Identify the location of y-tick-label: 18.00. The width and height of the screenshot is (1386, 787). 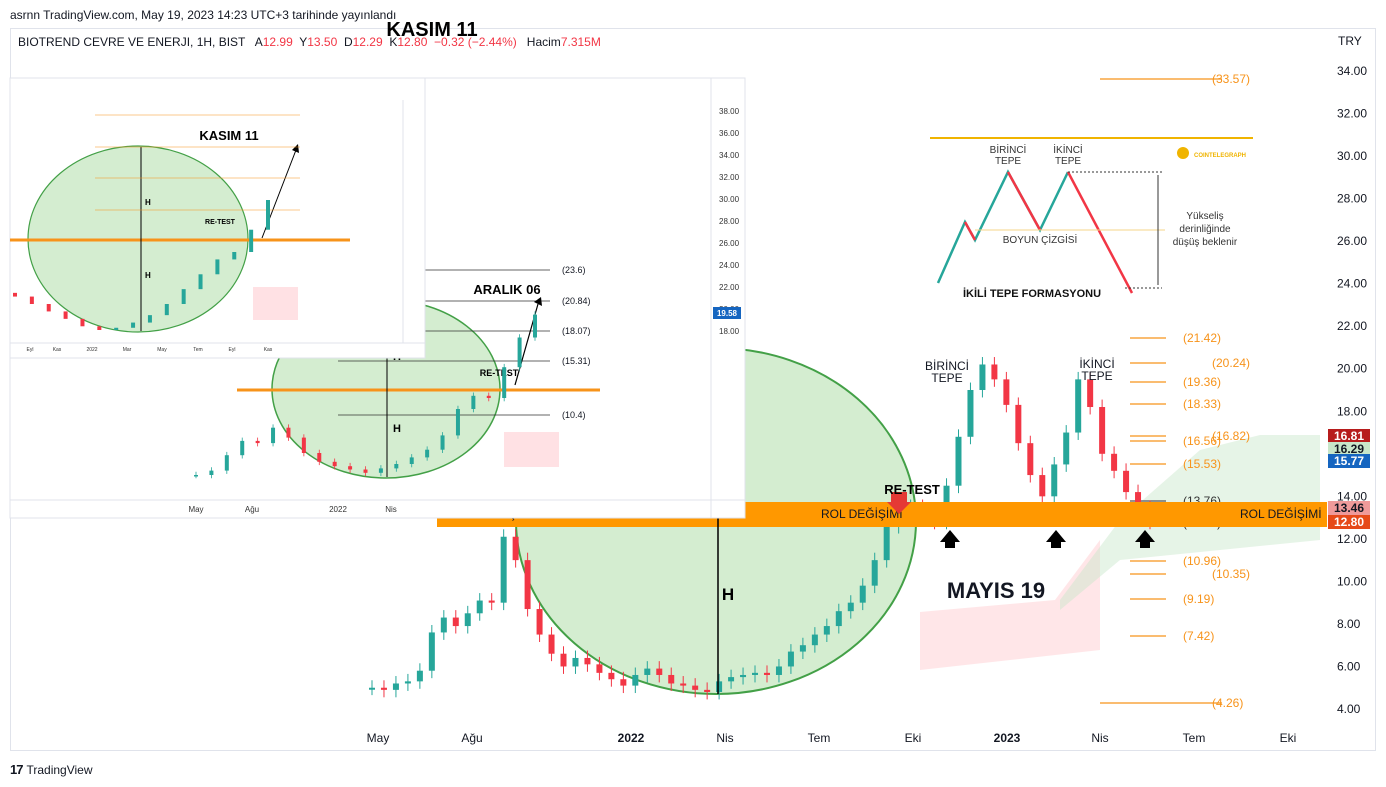
(1352, 411).